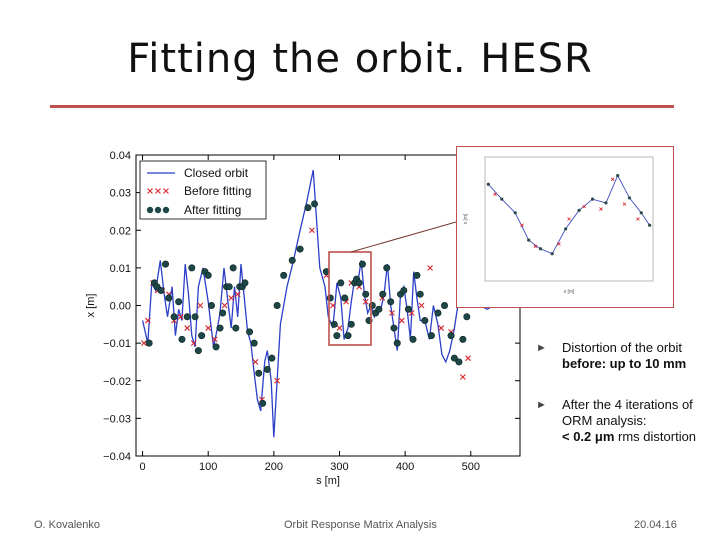 This screenshot has height=540, width=720. I want to click on y-tick-label: −0.01, so click(117, 344).